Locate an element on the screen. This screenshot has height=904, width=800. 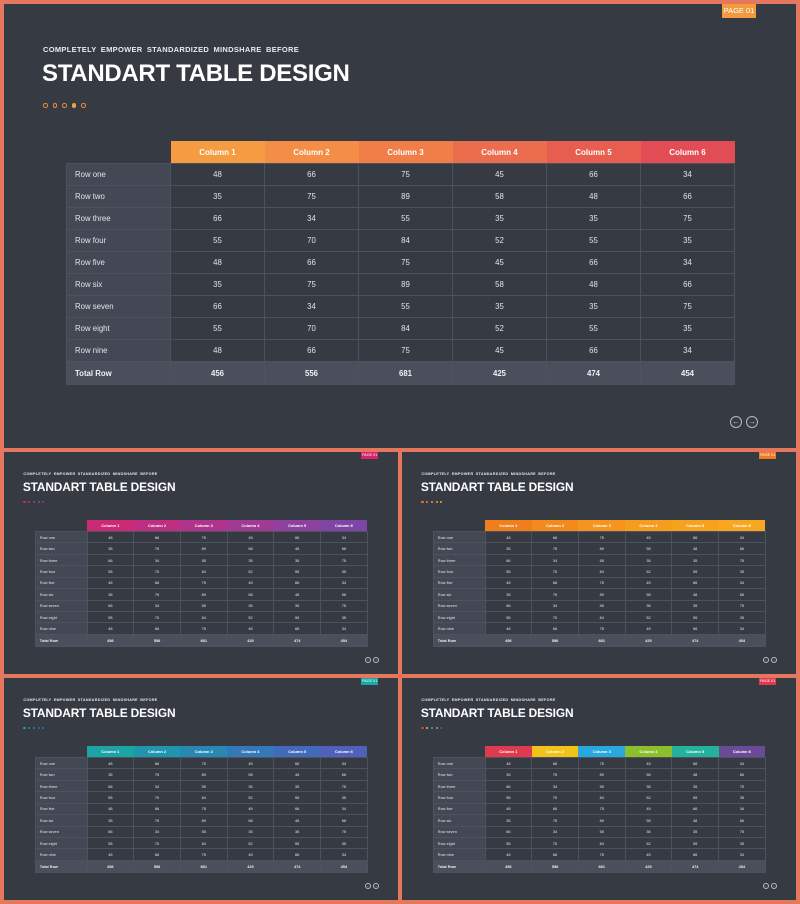
slide-title: STANDART TABLE DESIGN is located at coordinates (99, 712).